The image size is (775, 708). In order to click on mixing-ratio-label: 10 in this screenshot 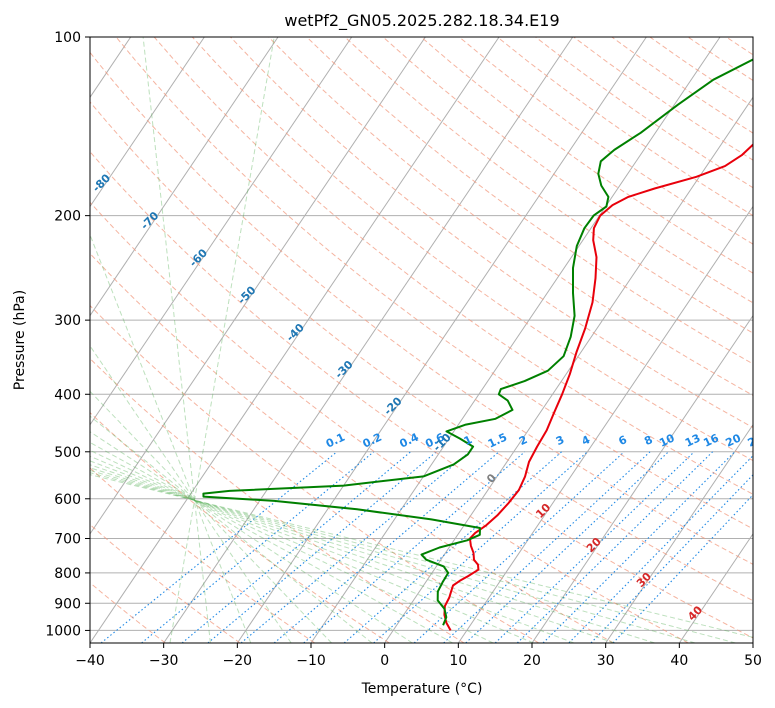, I will do `click(667, 440)`.